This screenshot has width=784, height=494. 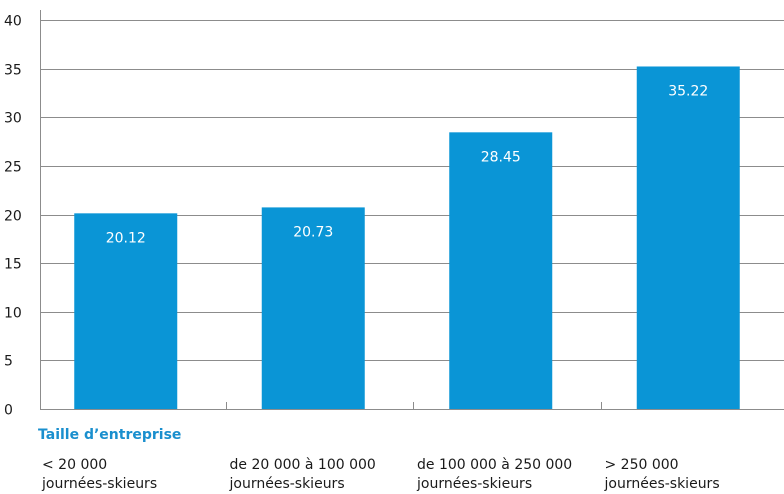 What do you see at coordinates (109, 435) in the screenshot?
I see `x-axis-title: Taille d’entreprise` at bounding box center [109, 435].